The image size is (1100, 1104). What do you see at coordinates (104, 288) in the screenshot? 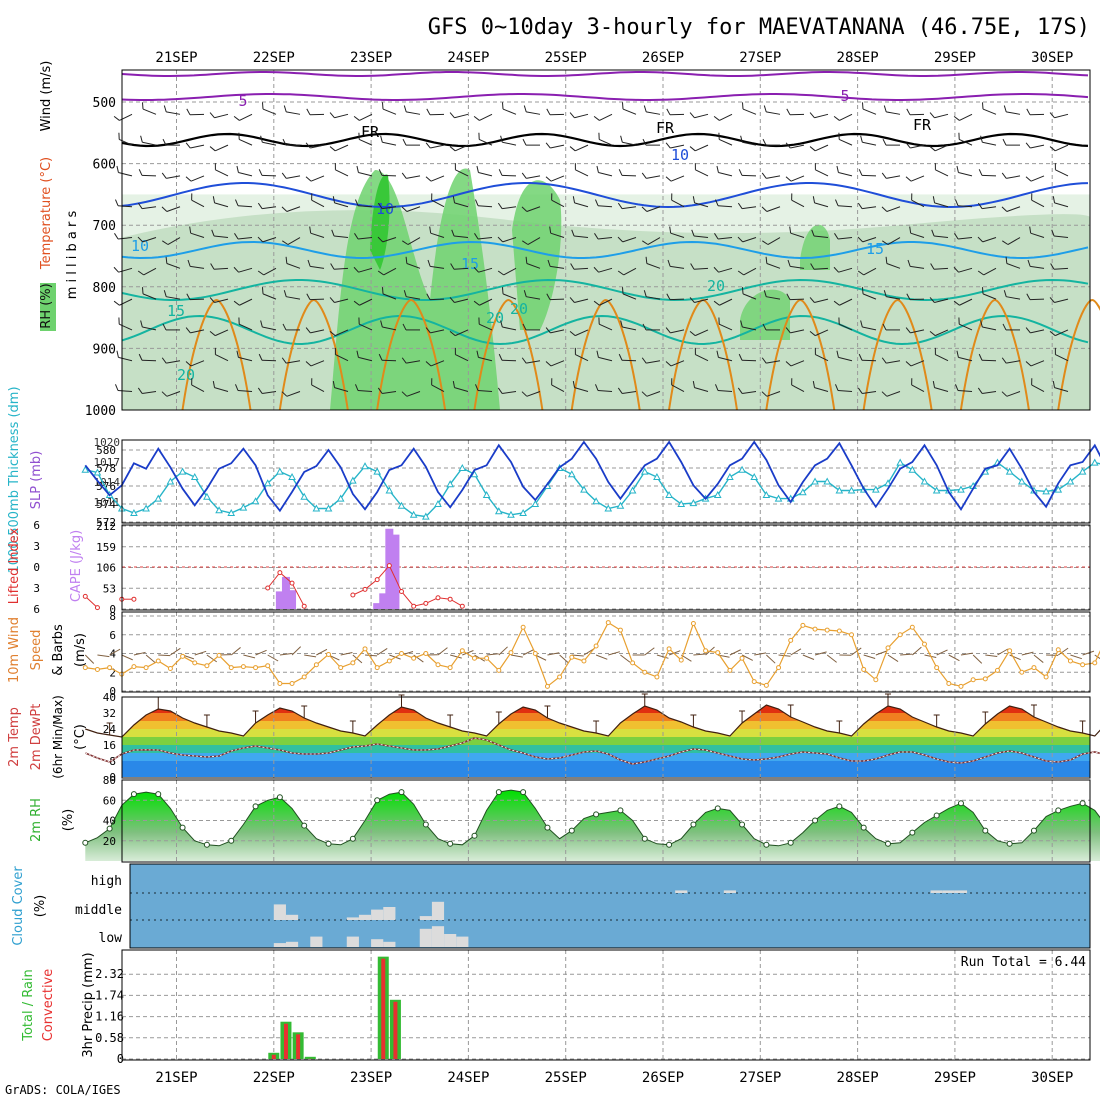
I see `pressure-tick-label: 800` at bounding box center [104, 288].